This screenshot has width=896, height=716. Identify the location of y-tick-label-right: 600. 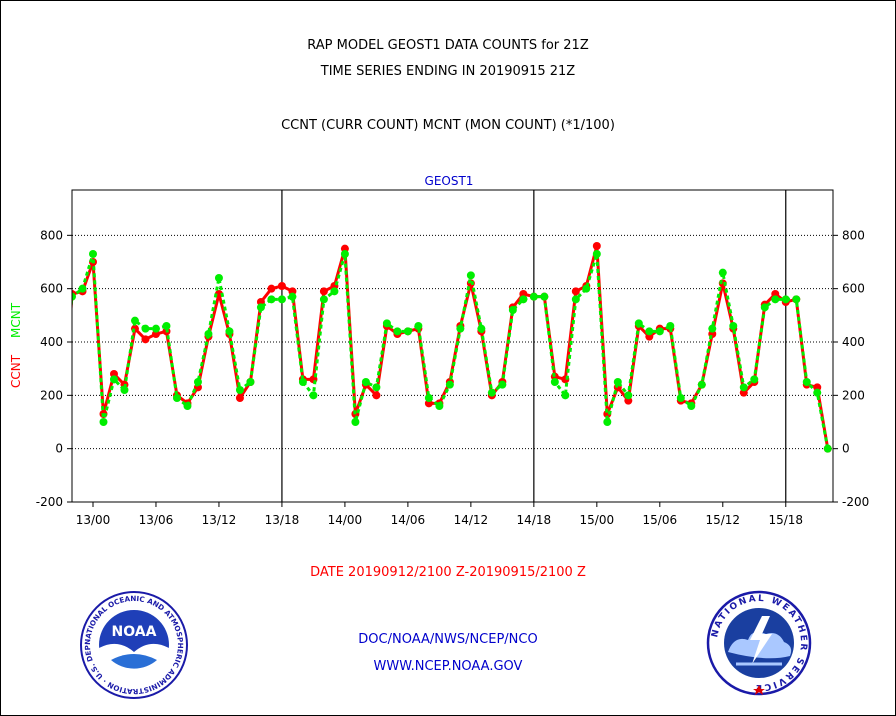
(853, 289).